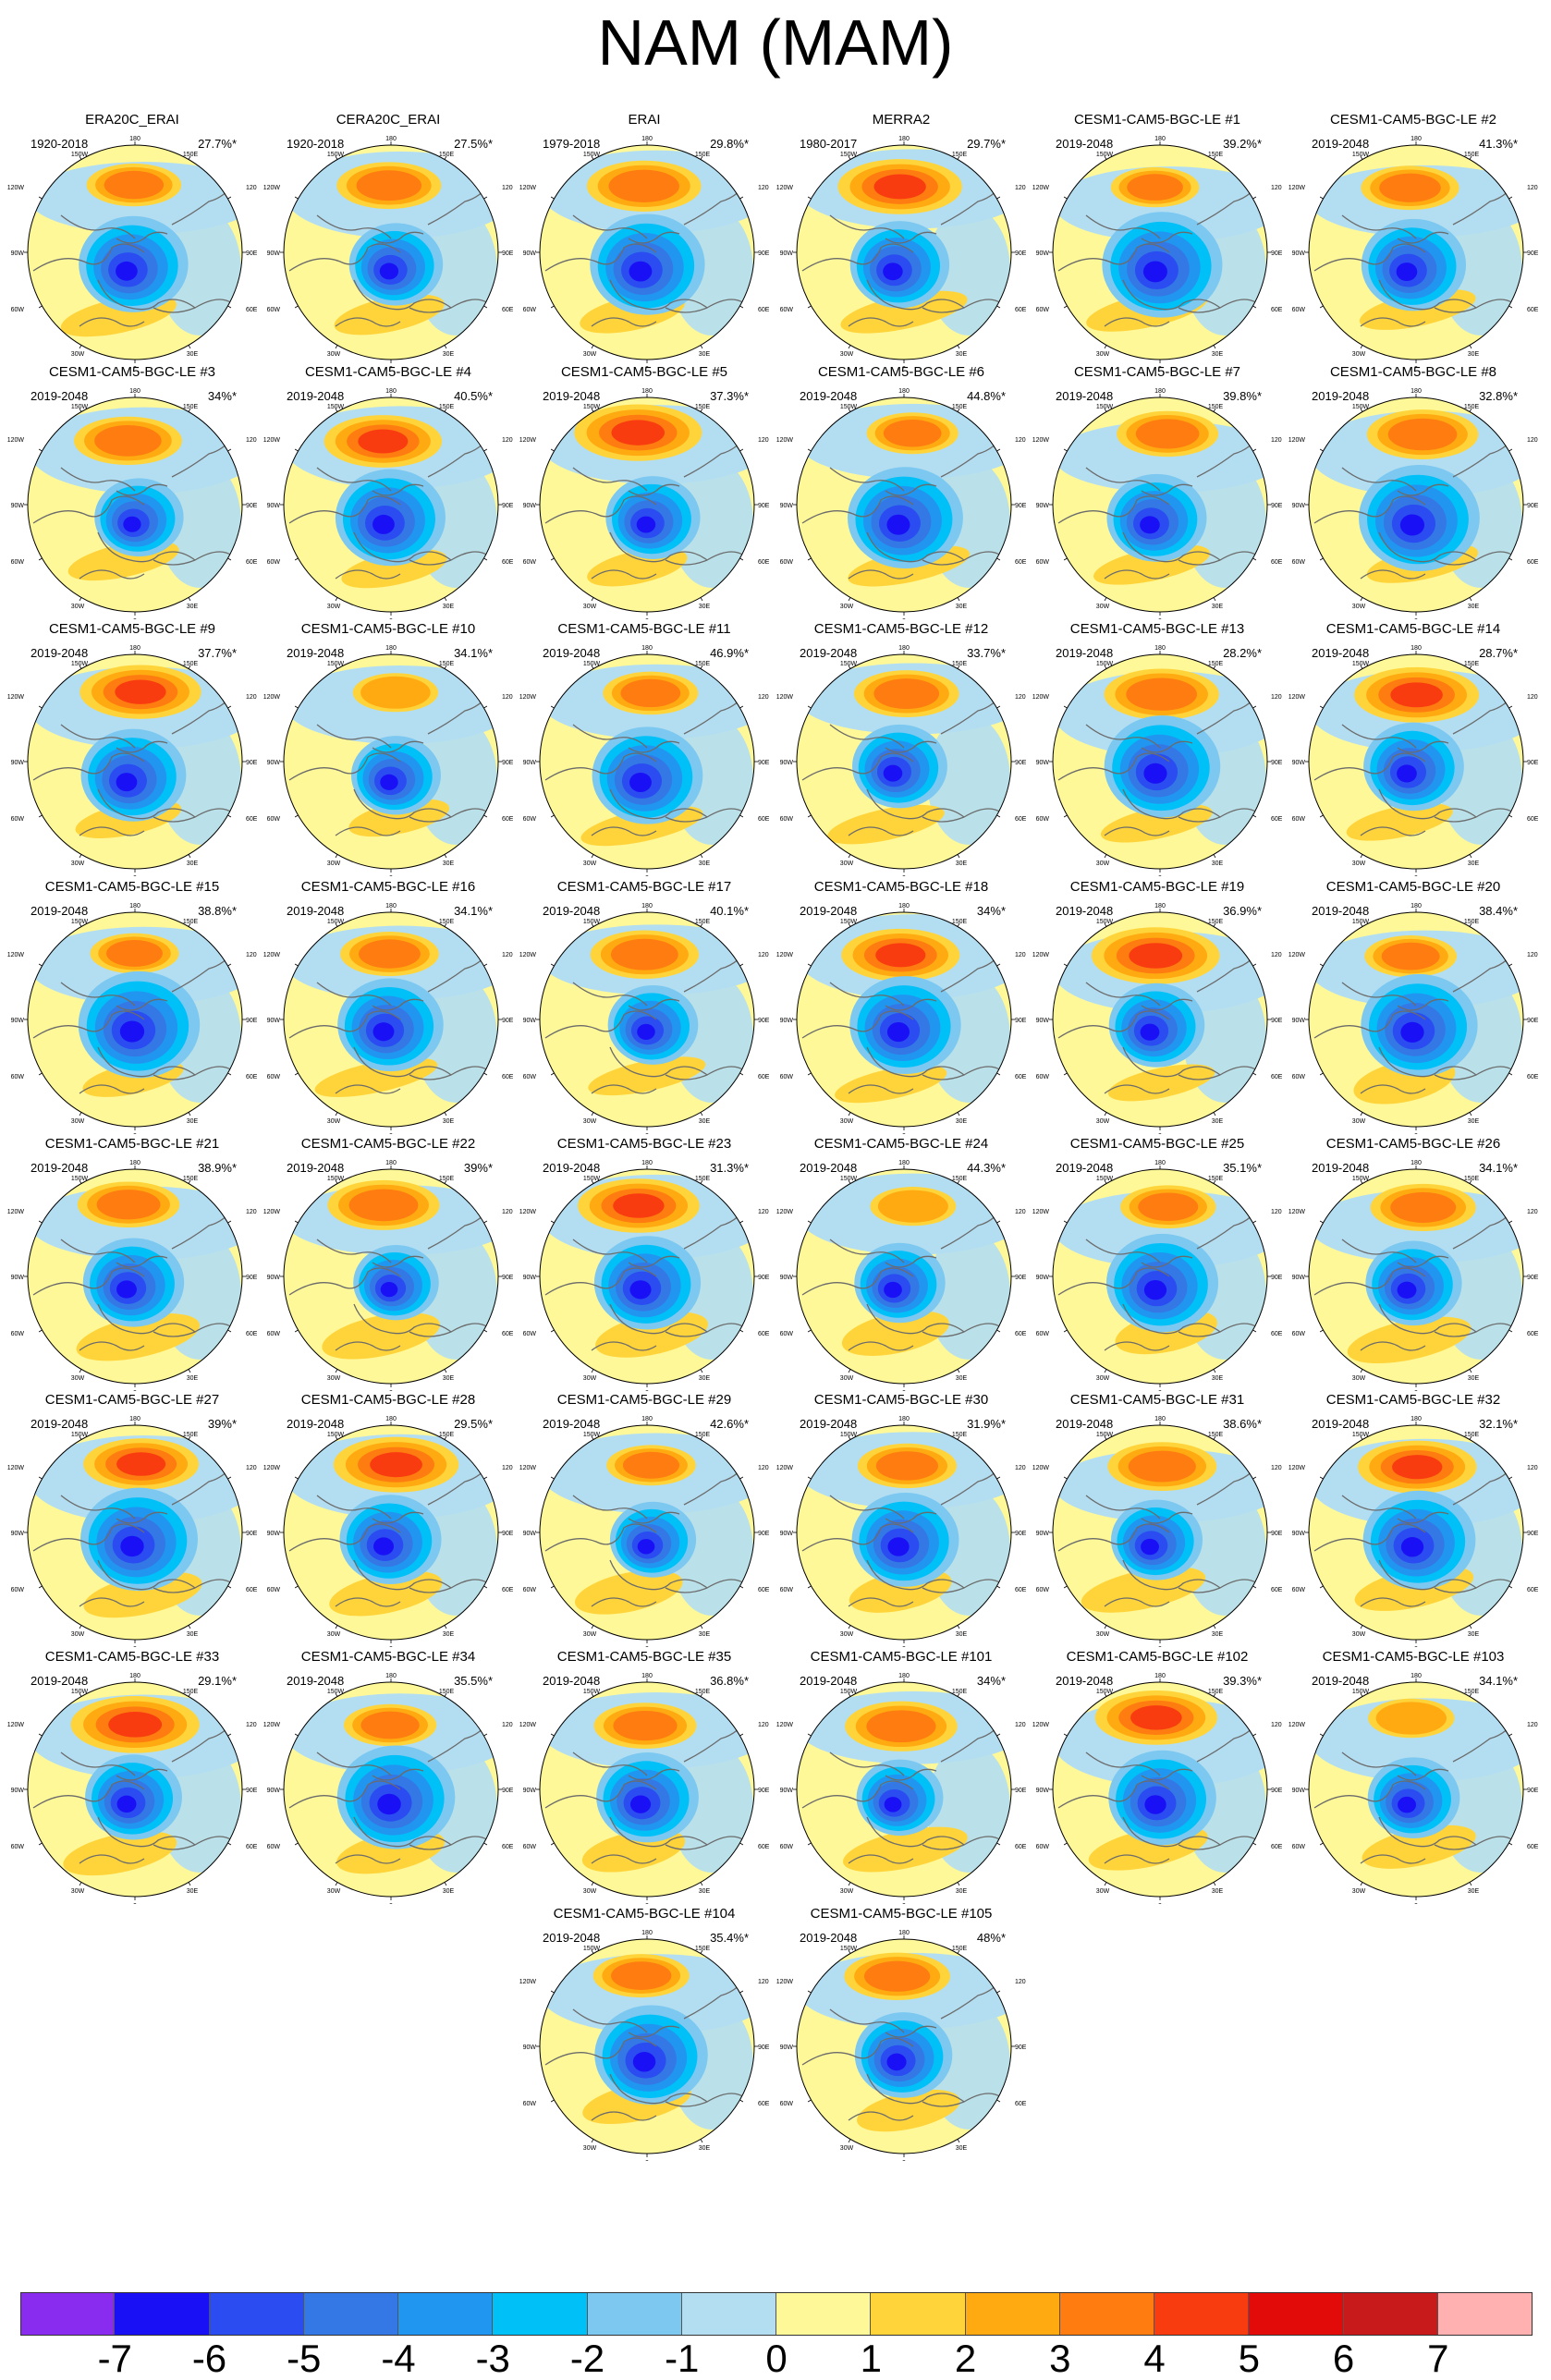 This screenshot has width=1551, height=2380. What do you see at coordinates (901, 887) in the screenshot?
I see `panel-title: CESM1-CAM5-BGC-LE #18` at bounding box center [901, 887].